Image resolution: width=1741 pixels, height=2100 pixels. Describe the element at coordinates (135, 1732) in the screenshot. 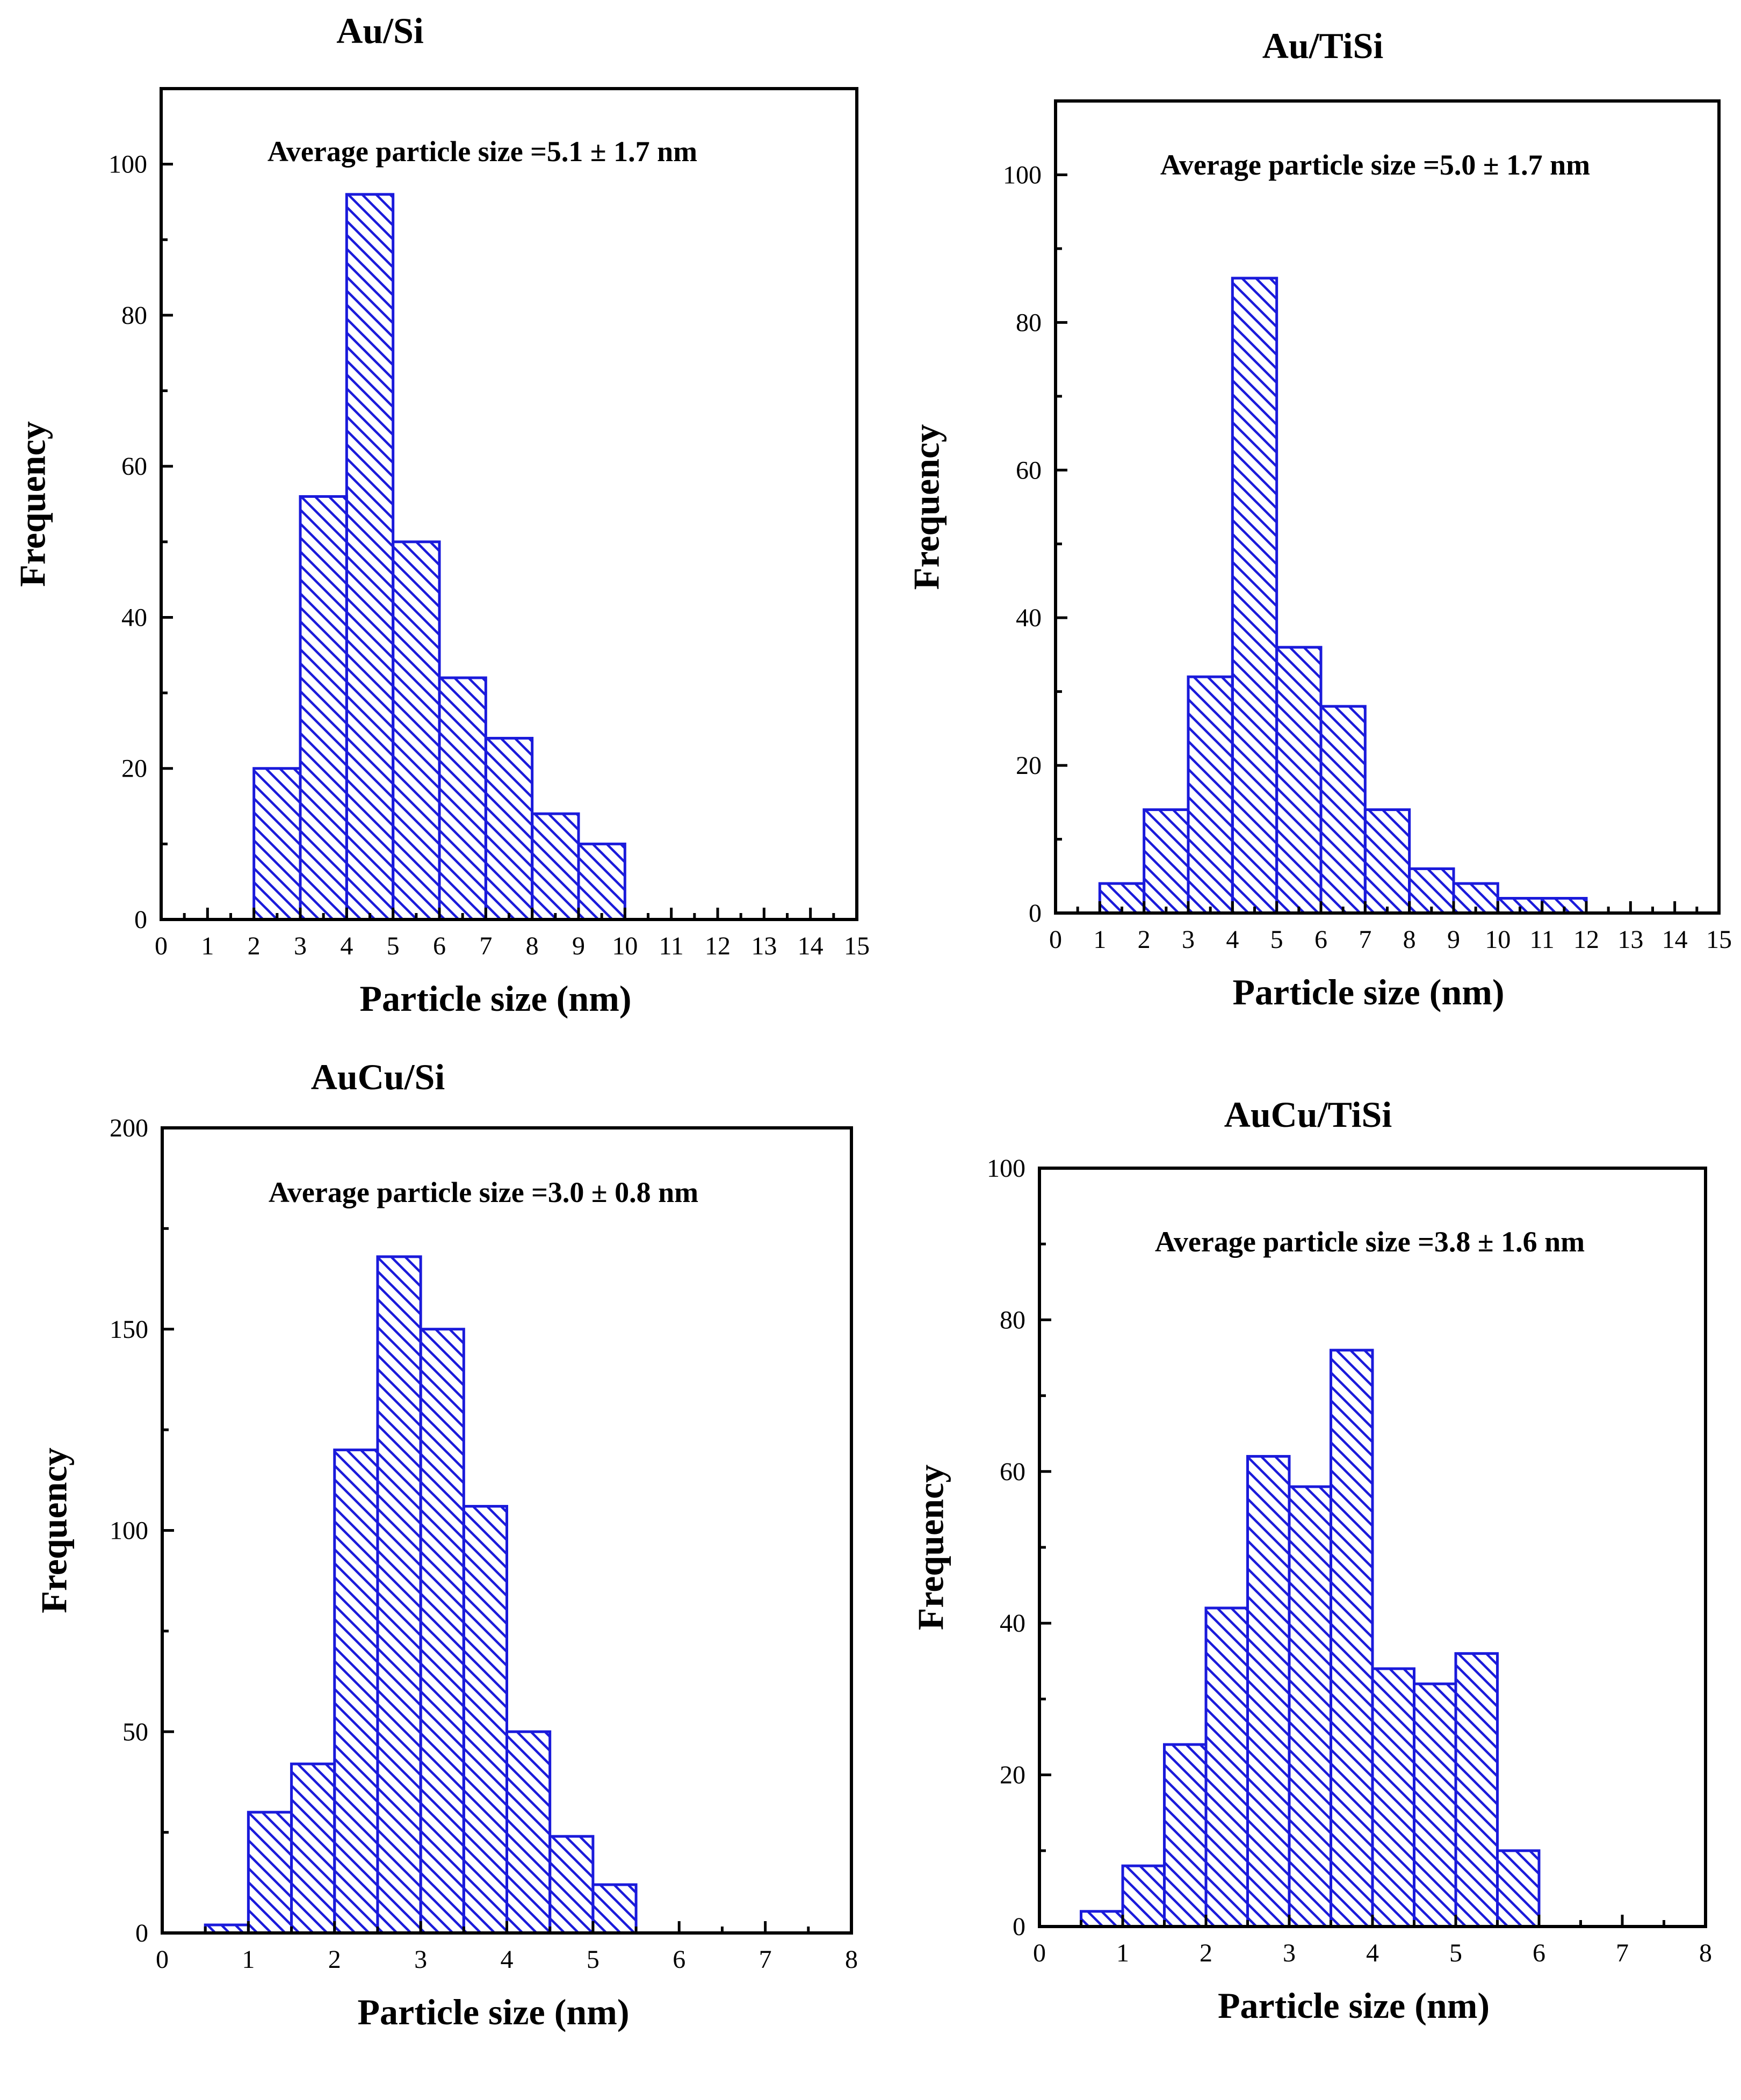

I see `y-tick-label: 50` at that location.